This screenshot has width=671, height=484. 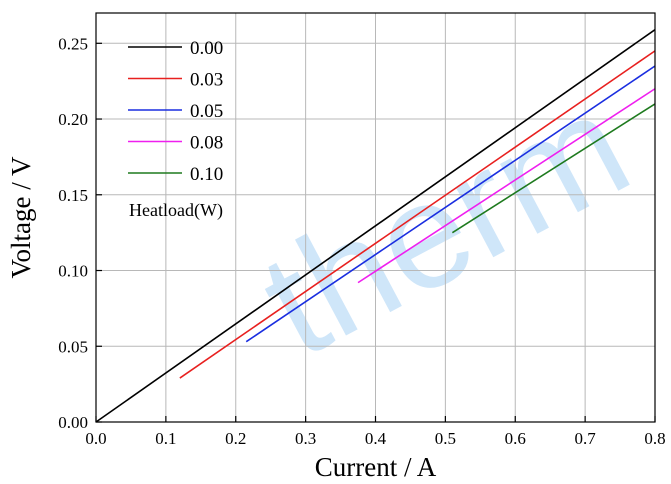 What do you see at coordinates (654, 438) in the screenshot?
I see `x-tick-label: 0.8` at bounding box center [654, 438].